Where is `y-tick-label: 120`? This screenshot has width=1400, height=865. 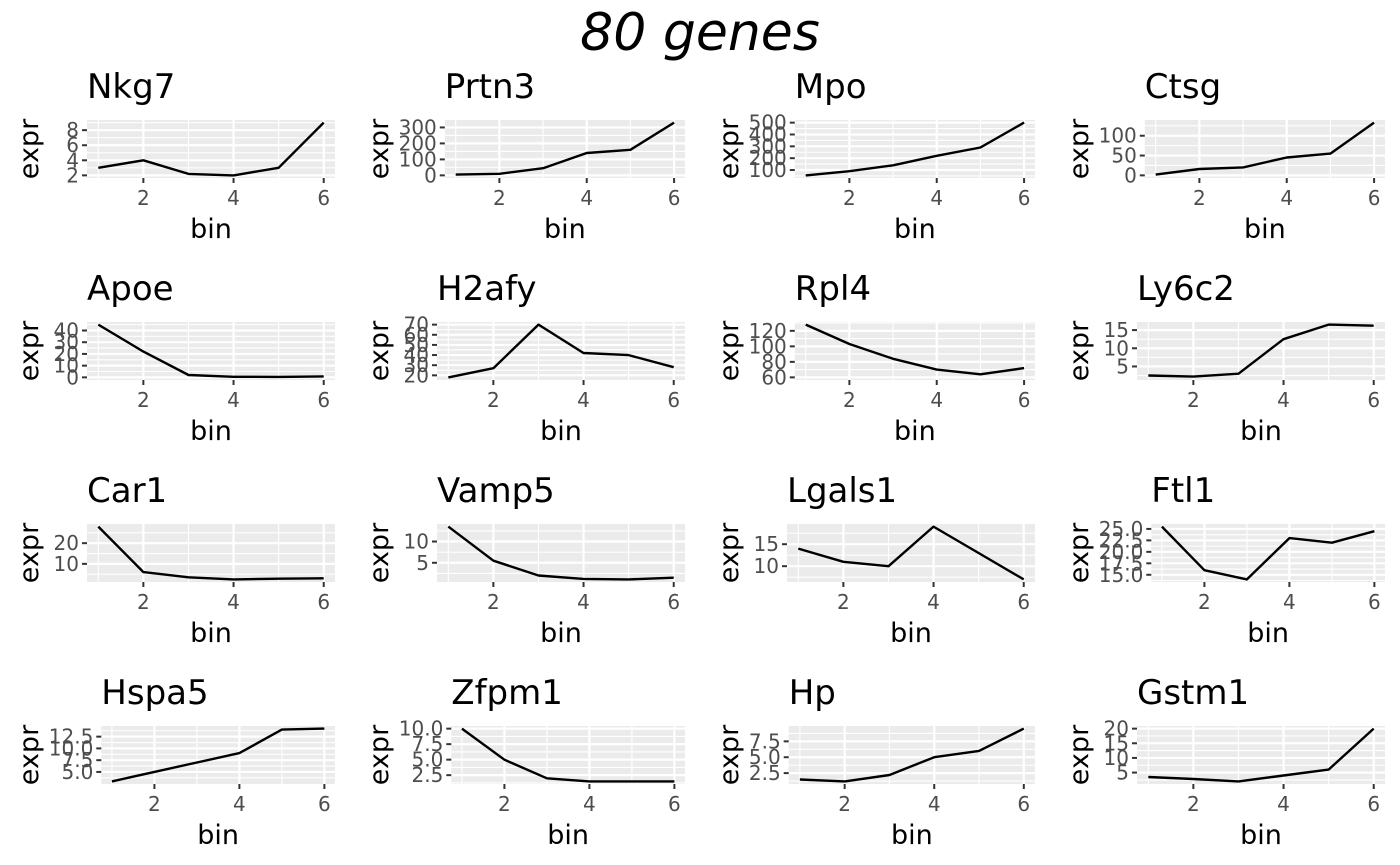 y-tick-label: 120 is located at coordinates (768, 331).